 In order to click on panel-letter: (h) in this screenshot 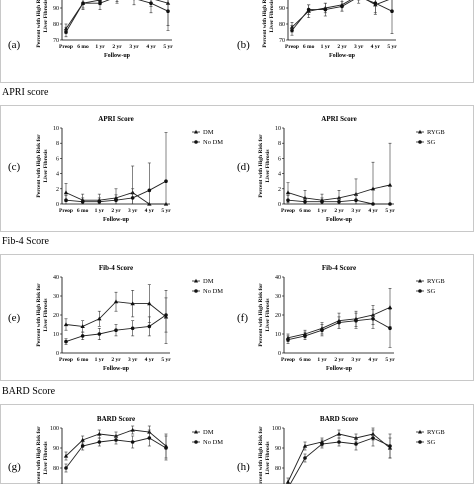, I will do `click(243, 467)`.